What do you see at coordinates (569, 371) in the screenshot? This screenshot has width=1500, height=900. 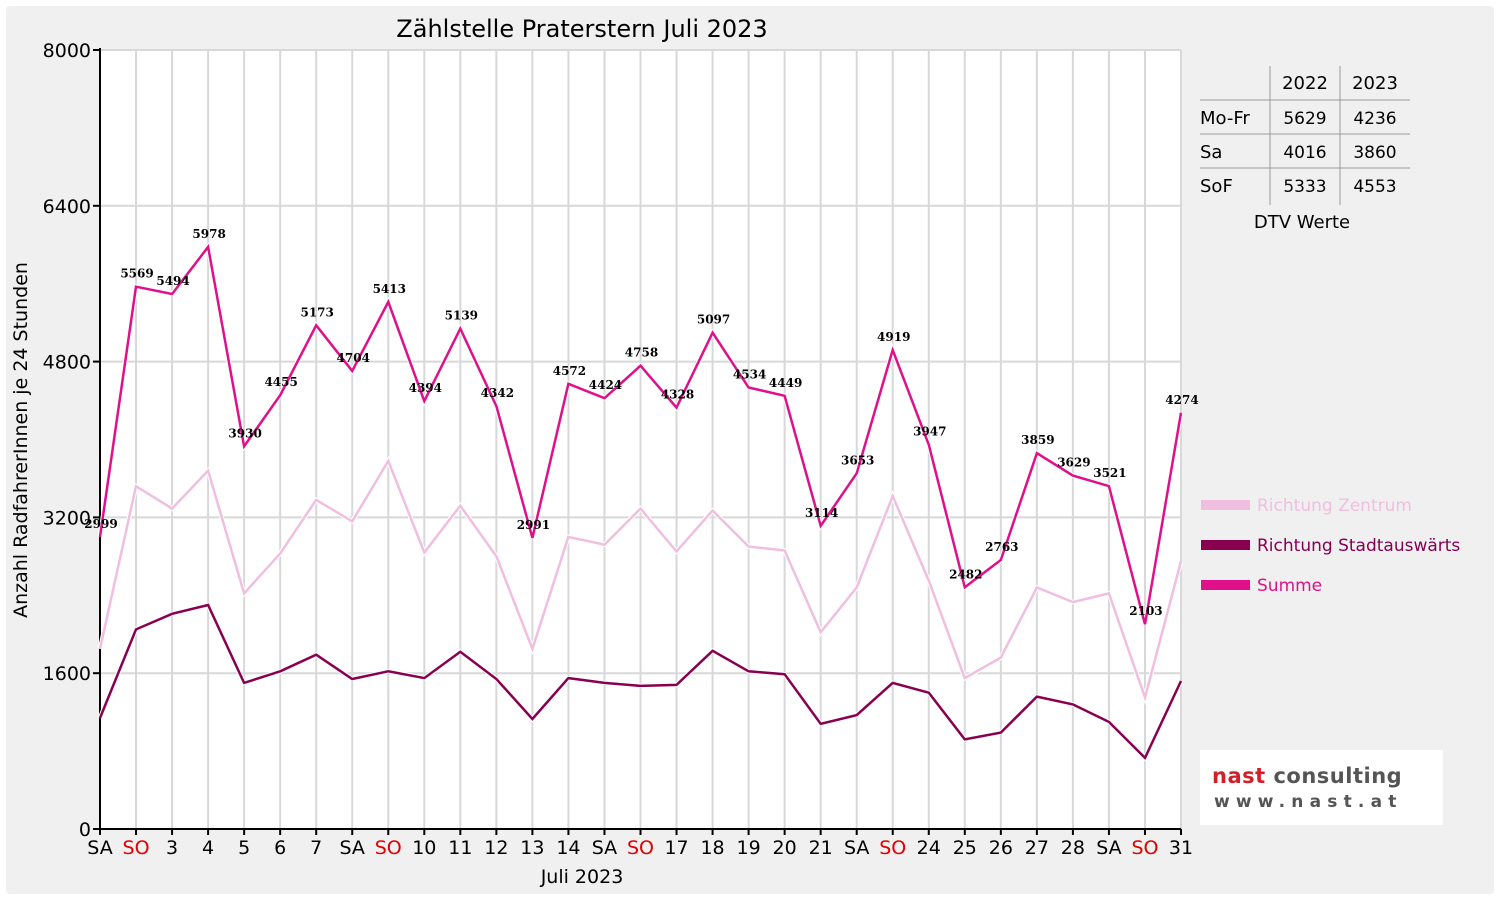 I see `data-label: 4572` at bounding box center [569, 371].